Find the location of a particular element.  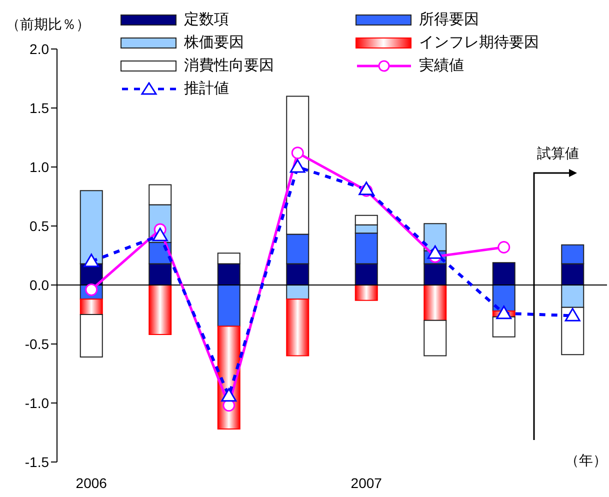

y-tick-label: 1.0 is located at coordinates (40, 166).